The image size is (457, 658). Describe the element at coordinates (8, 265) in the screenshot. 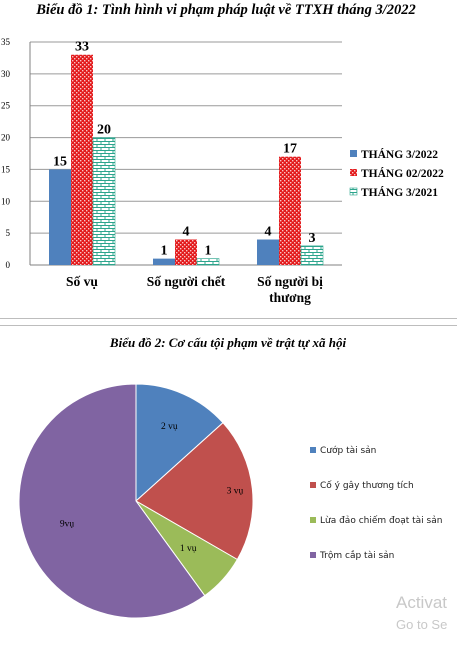

I see `y-tick-label: 0` at that location.